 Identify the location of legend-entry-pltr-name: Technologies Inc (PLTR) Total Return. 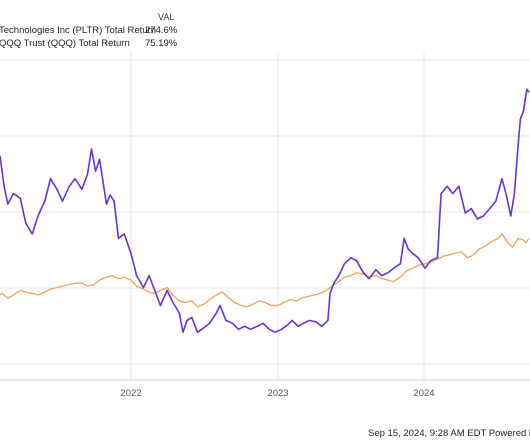
(78, 30).